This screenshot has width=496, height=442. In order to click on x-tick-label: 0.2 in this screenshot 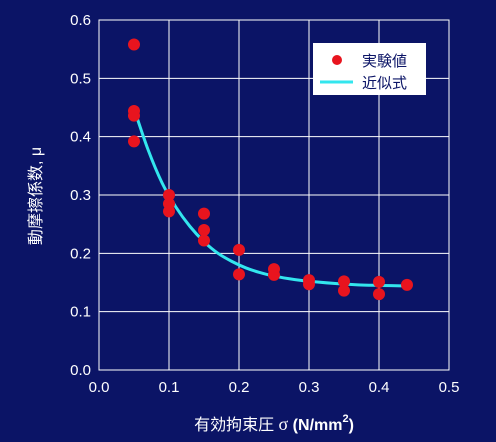, I will do `click(239, 387)`.